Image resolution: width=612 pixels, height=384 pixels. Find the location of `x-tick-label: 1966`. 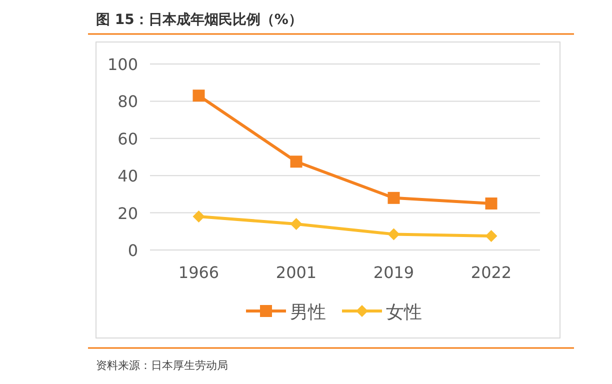

x-tick-label: 1966 is located at coordinates (199, 272).